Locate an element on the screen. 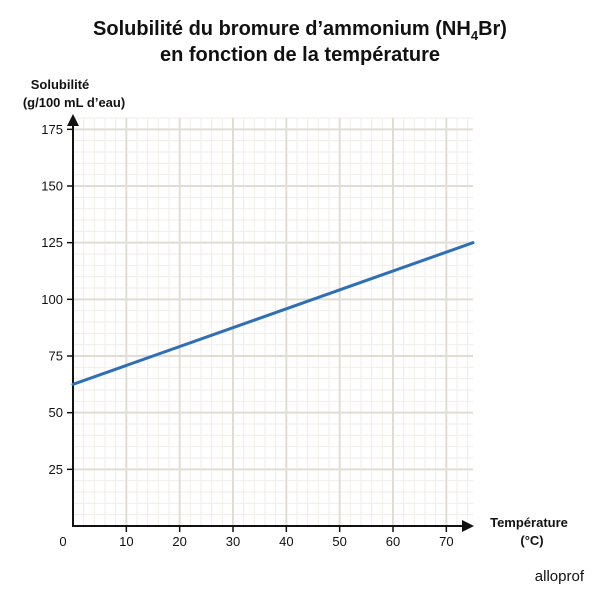 Image resolution: width=600 pixels, height=605 pixels. x-axis-title-line-1: Température is located at coordinates (529, 522).